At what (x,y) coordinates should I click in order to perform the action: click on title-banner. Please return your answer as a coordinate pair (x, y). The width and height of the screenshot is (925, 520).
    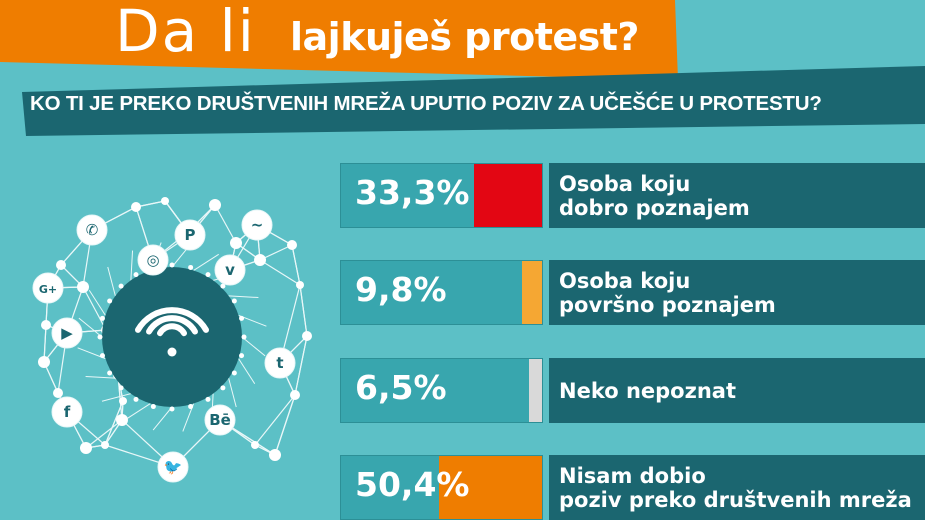
    Looking at the image, I should click on (339, 40).